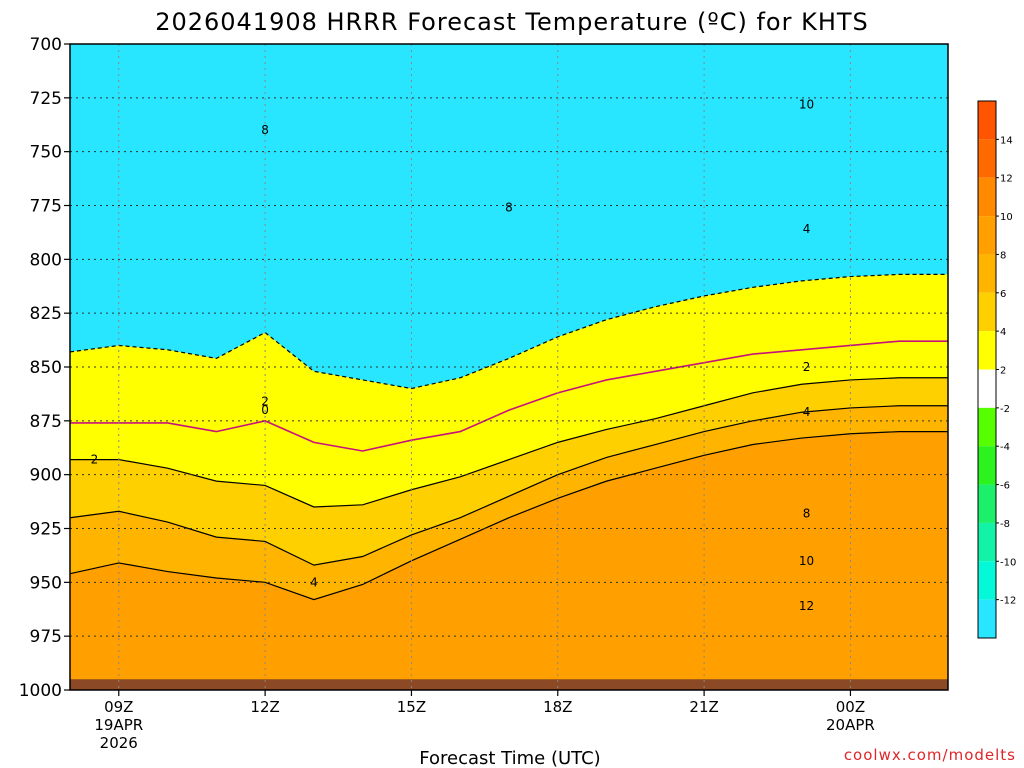 The image size is (1024, 768). Describe the element at coordinates (119, 743) in the screenshot. I see `x-tick-label: 2026` at that location.